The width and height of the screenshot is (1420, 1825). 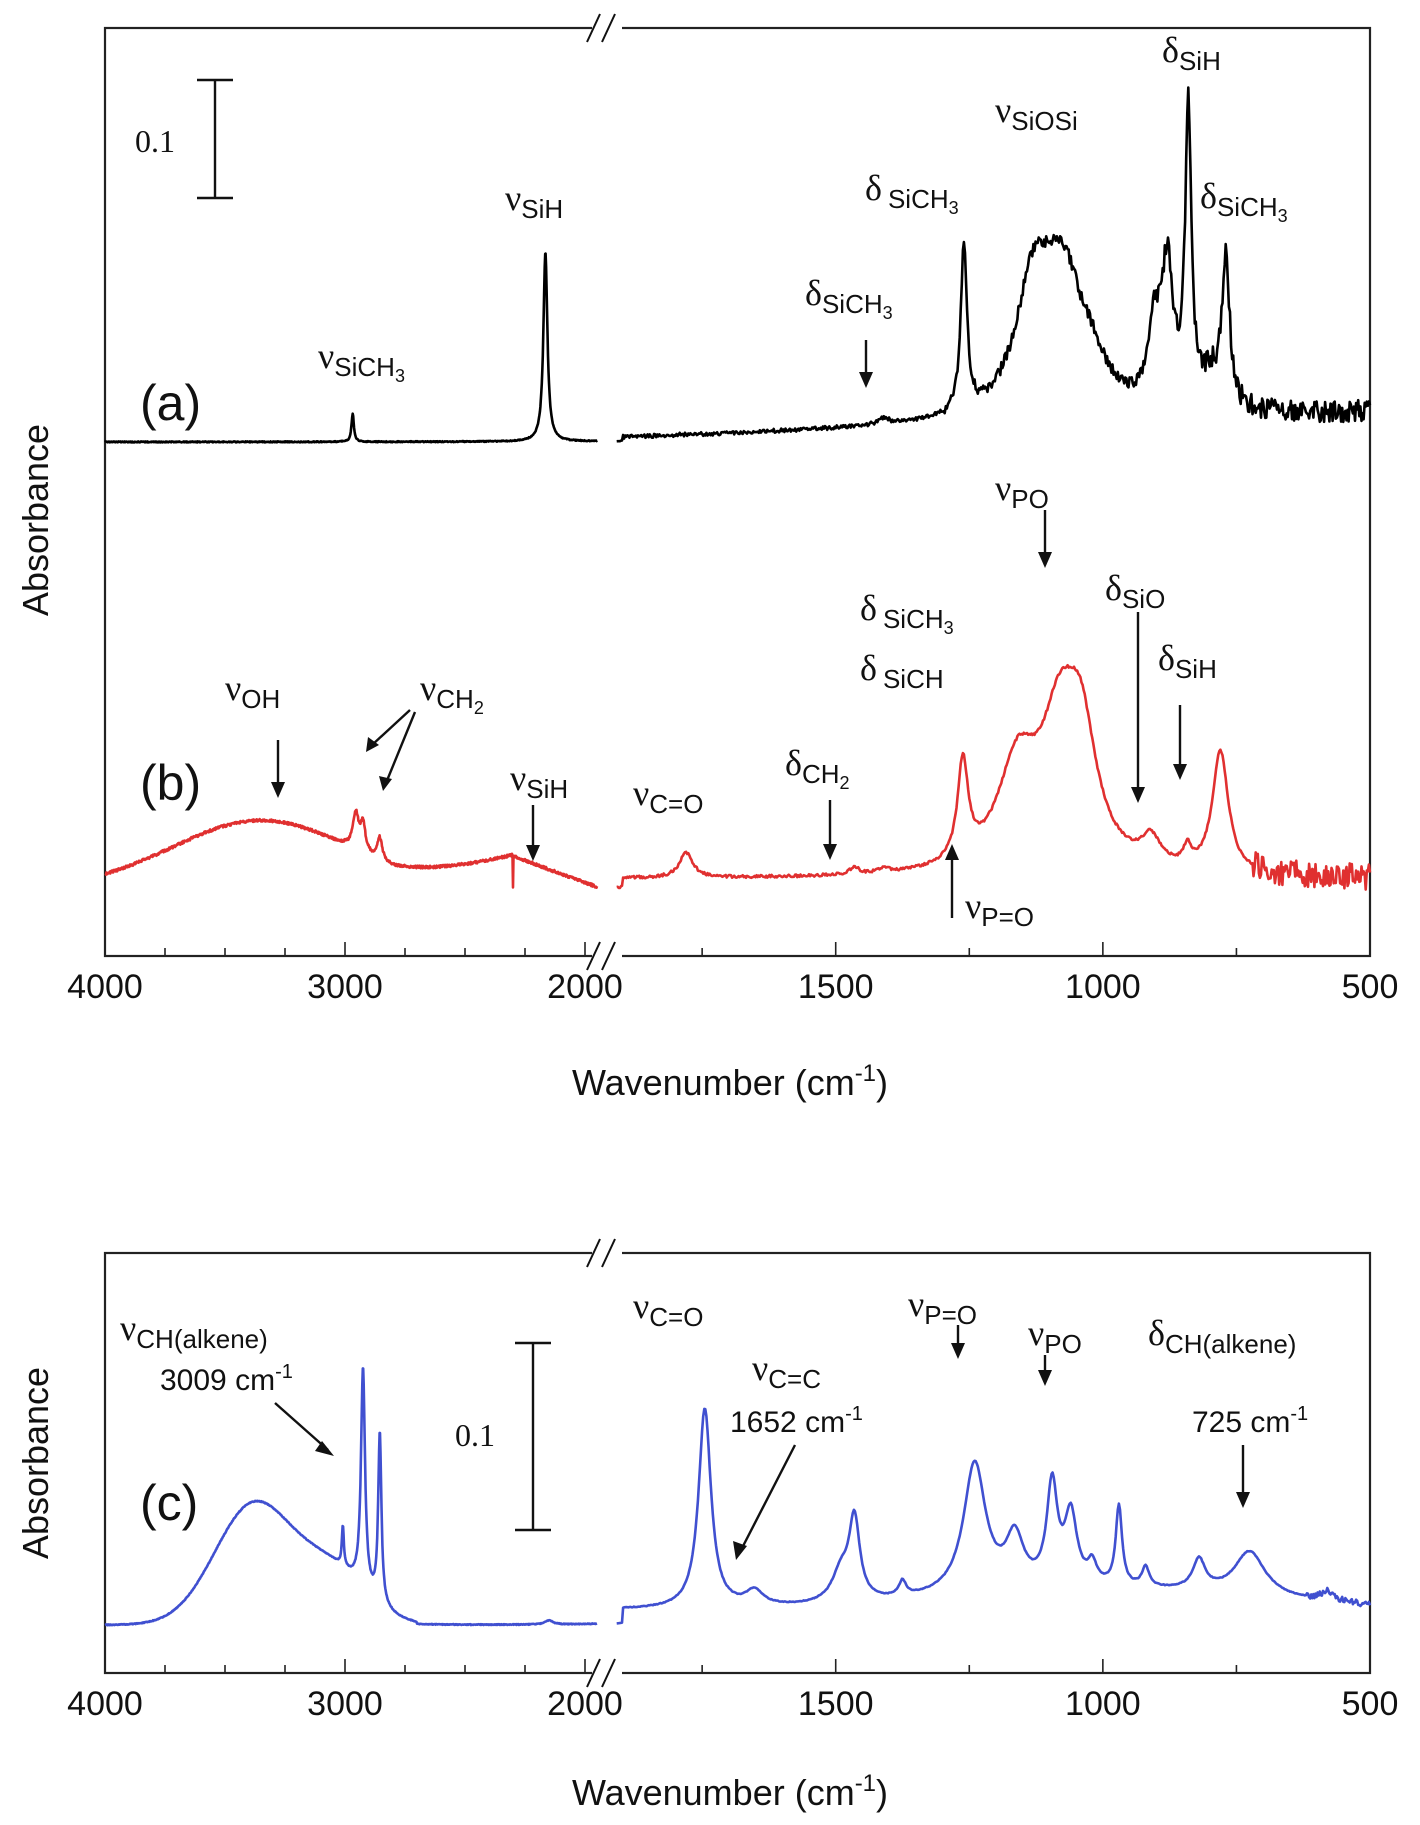 I want to click on x-axis-title-bottom: Wavenumber (cm-1), so click(x=730, y=1791).